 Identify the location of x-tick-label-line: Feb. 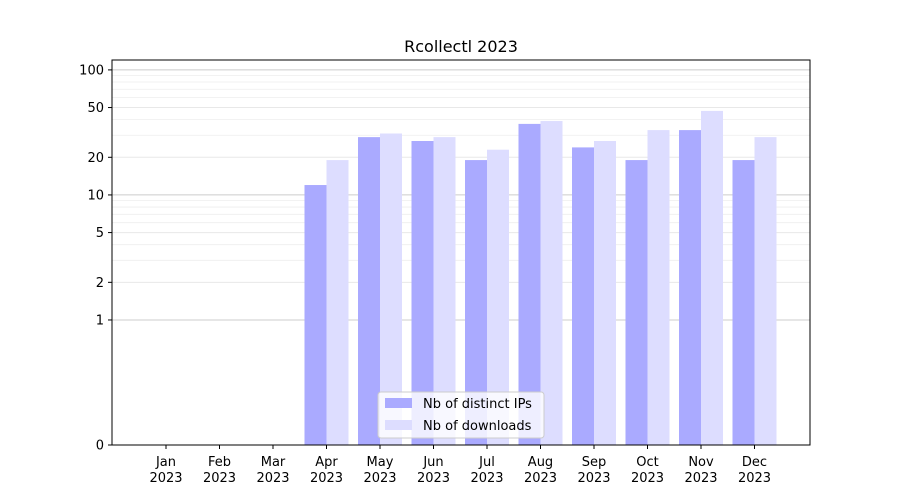
(219, 462).